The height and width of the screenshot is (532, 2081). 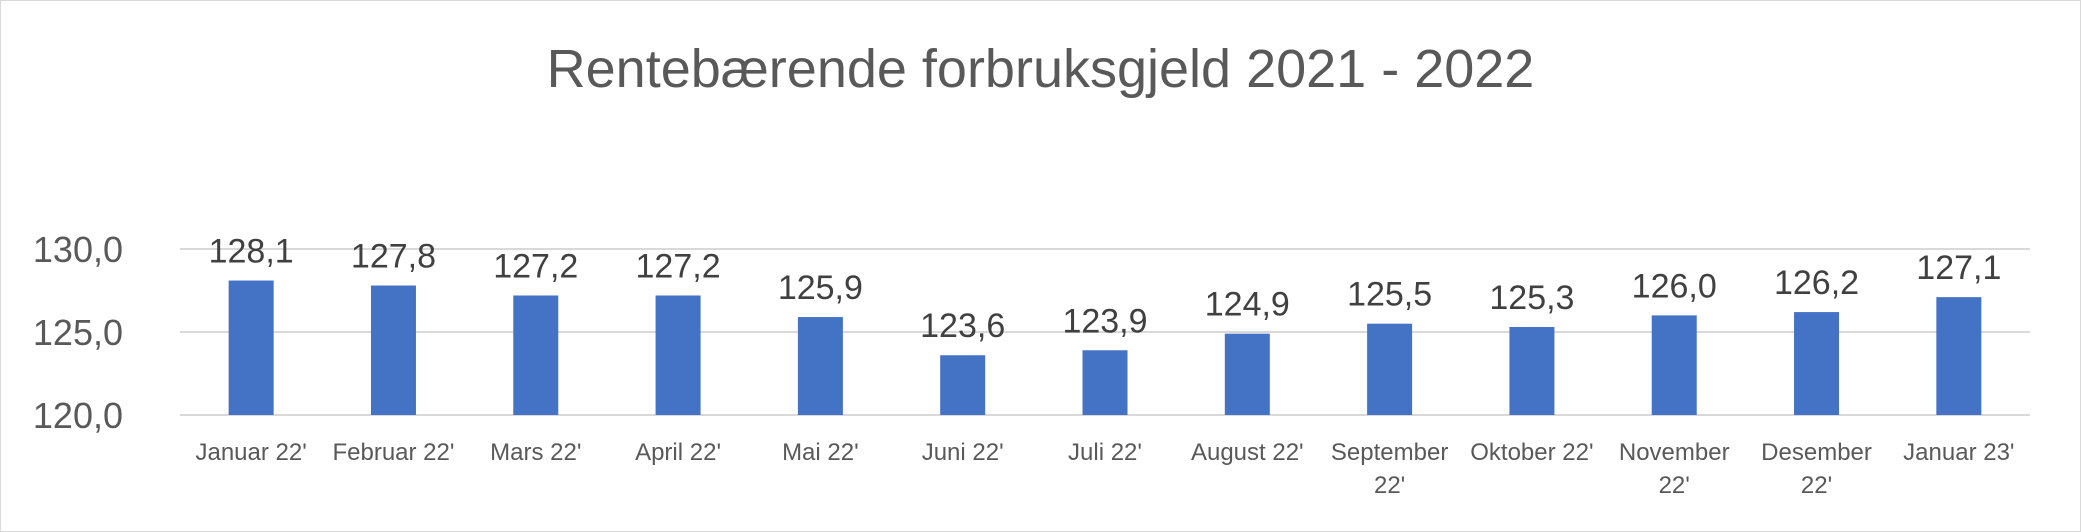 What do you see at coordinates (1531, 298) in the screenshot?
I see `data-label: 125,3` at bounding box center [1531, 298].